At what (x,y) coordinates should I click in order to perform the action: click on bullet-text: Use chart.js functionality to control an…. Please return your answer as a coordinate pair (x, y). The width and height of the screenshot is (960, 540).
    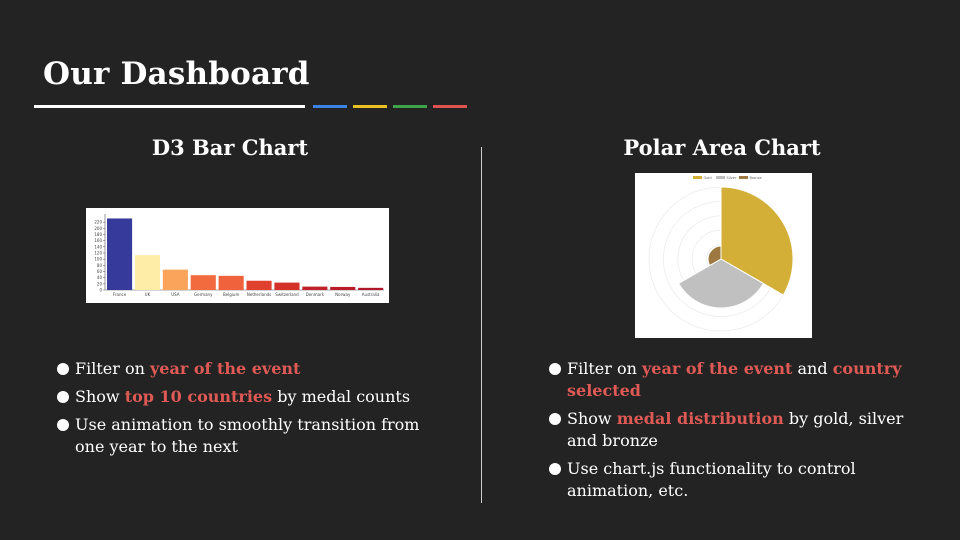
    Looking at the image, I should click on (711, 479).